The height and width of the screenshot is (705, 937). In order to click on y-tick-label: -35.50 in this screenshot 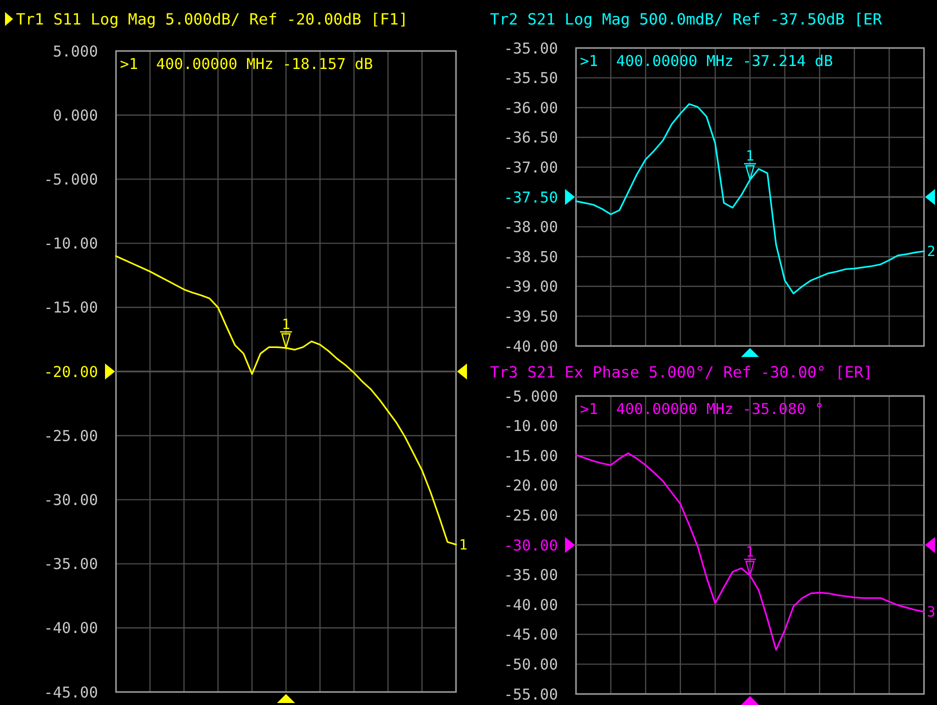, I will do `click(531, 78)`.